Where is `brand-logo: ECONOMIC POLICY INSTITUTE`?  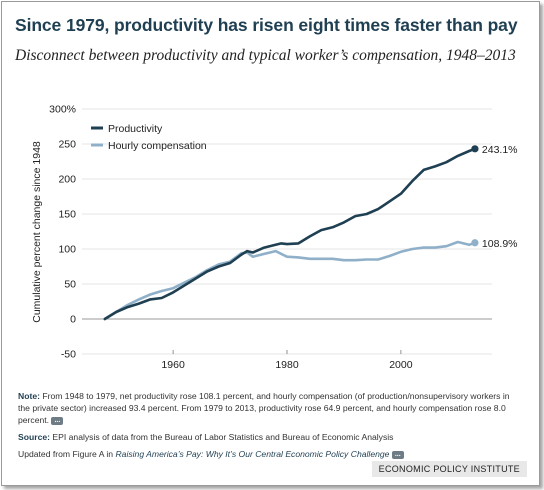
brand-logo: ECONOMIC POLICY INSTITUTE is located at coordinates (449, 469).